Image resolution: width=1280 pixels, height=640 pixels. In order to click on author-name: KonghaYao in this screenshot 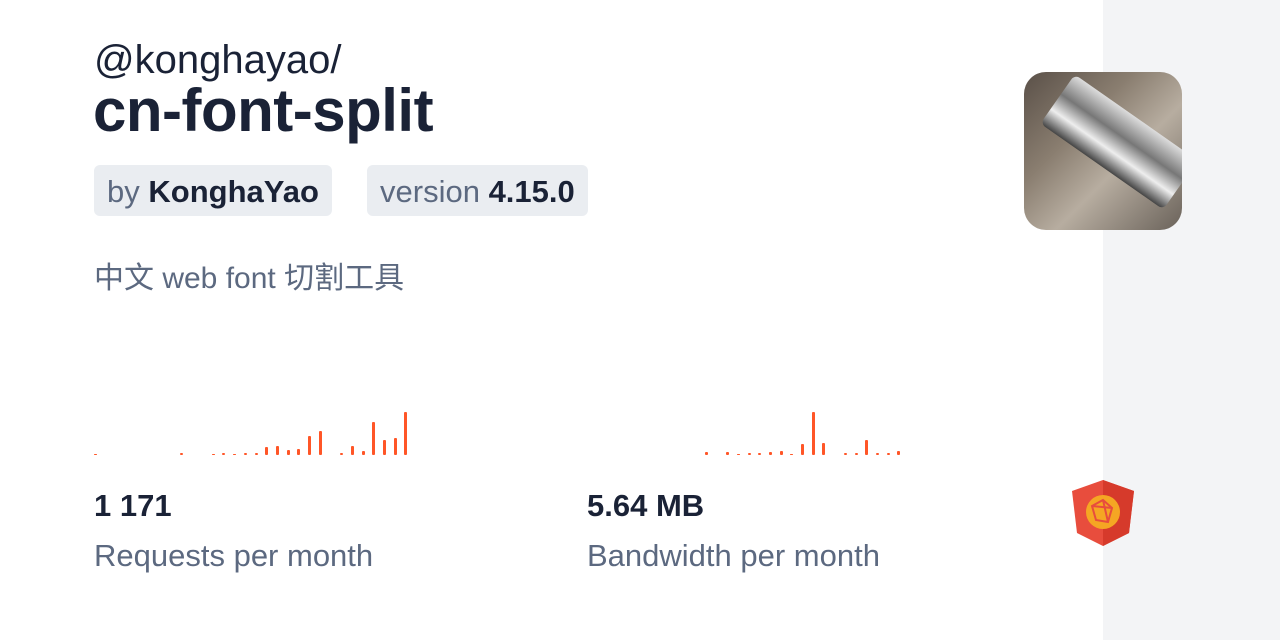, I will do `click(233, 191)`.